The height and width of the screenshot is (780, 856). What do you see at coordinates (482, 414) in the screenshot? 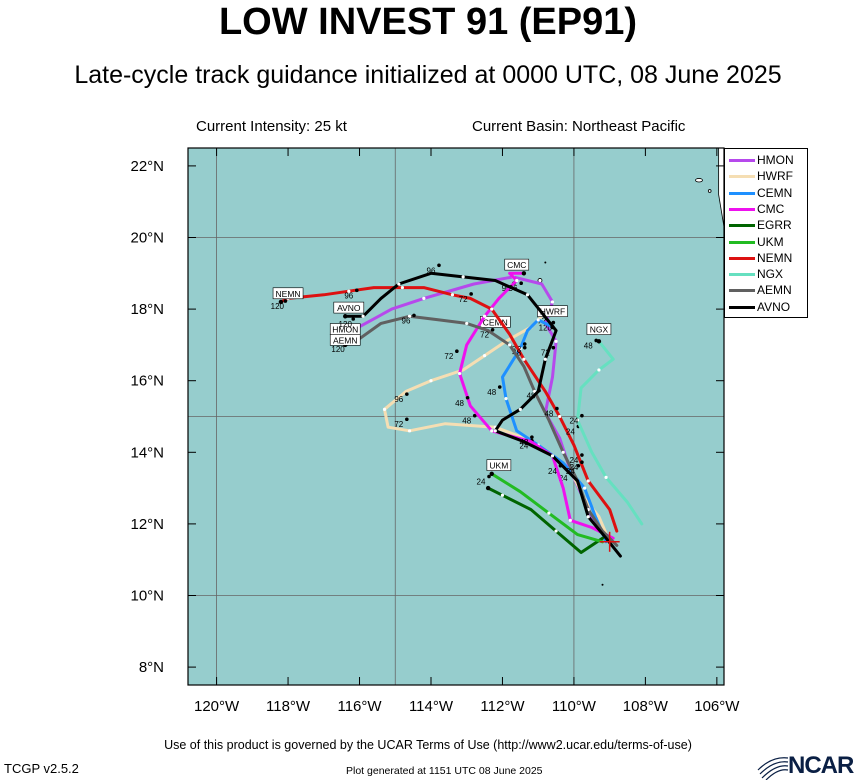
I see `track-avno` at bounding box center [482, 414].